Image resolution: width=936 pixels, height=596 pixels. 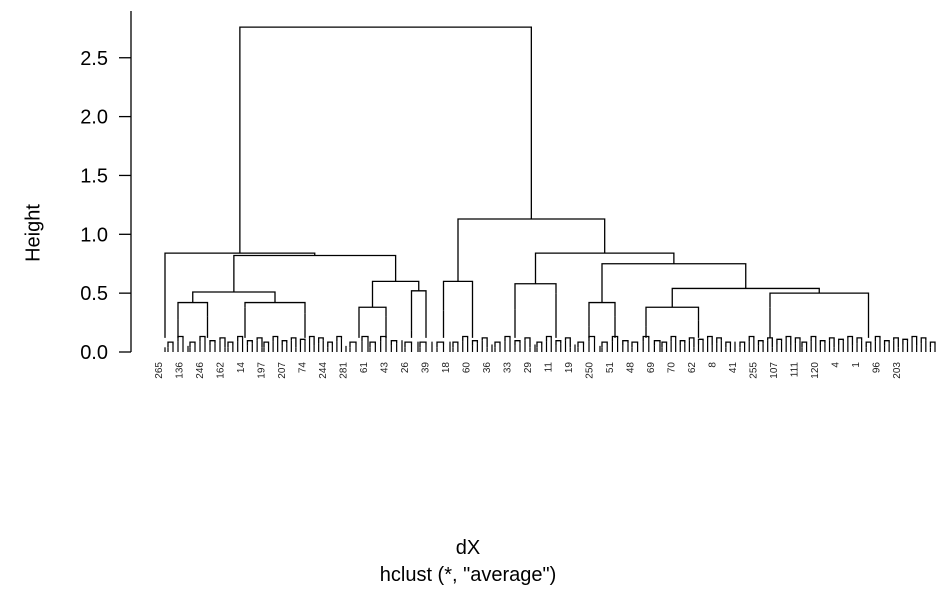 What do you see at coordinates (549, 367) in the screenshot?
I see `leaf-label: 11` at bounding box center [549, 367].